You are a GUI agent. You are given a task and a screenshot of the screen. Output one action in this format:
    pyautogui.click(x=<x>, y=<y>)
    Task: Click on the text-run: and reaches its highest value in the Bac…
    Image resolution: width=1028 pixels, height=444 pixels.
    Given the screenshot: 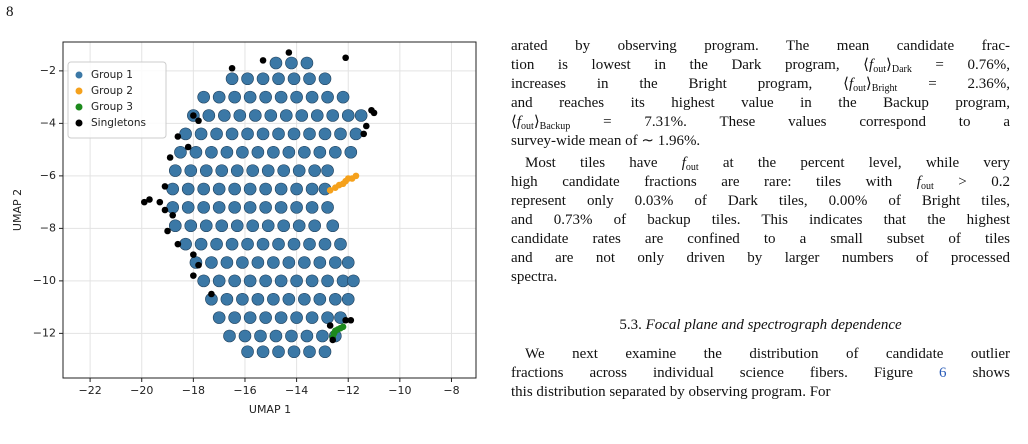 What is the action you would take?
    pyautogui.click(x=760, y=103)
    